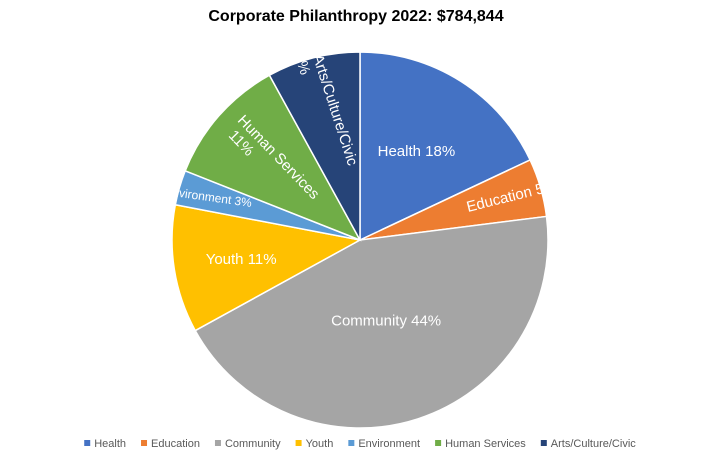 The height and width of the screenshot is (475, 720). I want to click on legend-swatch-health, so click(87, 443).